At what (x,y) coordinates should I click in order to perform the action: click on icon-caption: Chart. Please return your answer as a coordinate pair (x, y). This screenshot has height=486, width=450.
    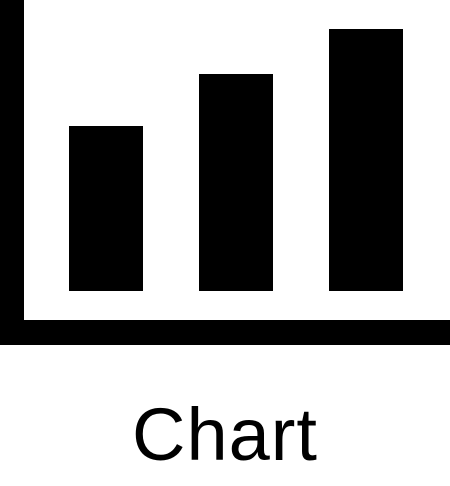
    Looking at the image, I should click on (225, 434).